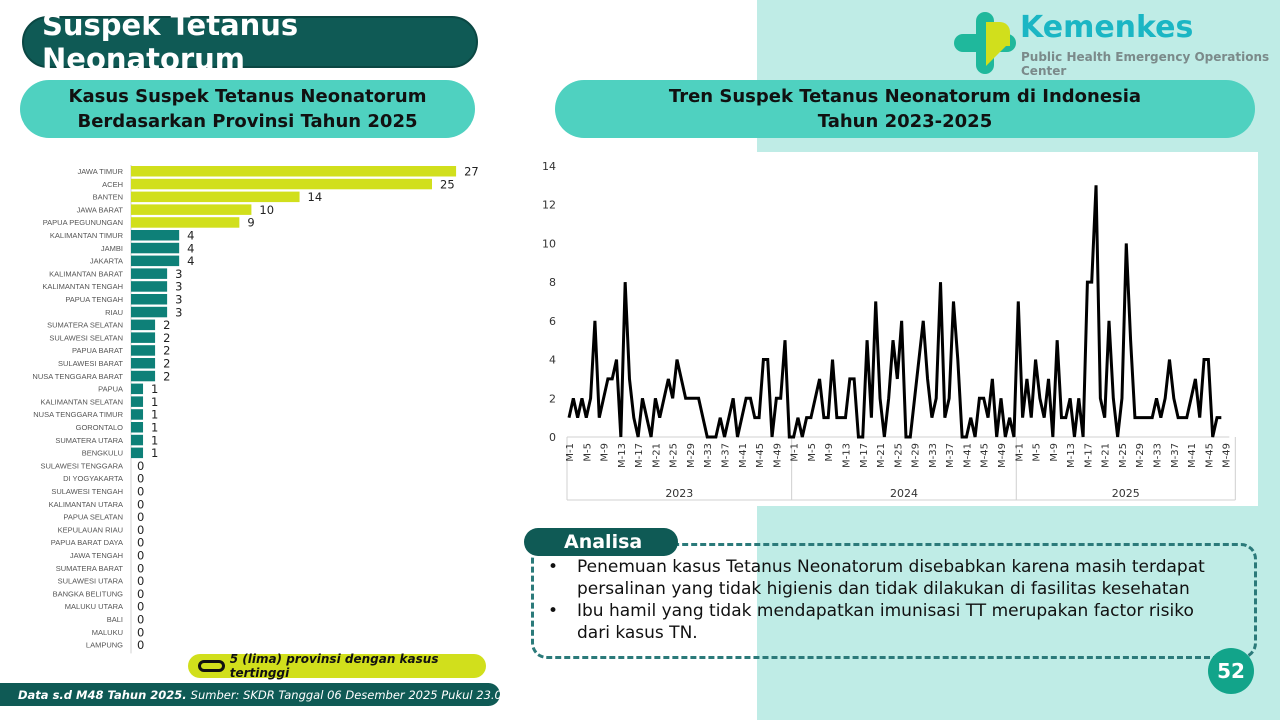 This screenshot has width=1280, height=720. I want to click on analysis-box, so click(894, 601).